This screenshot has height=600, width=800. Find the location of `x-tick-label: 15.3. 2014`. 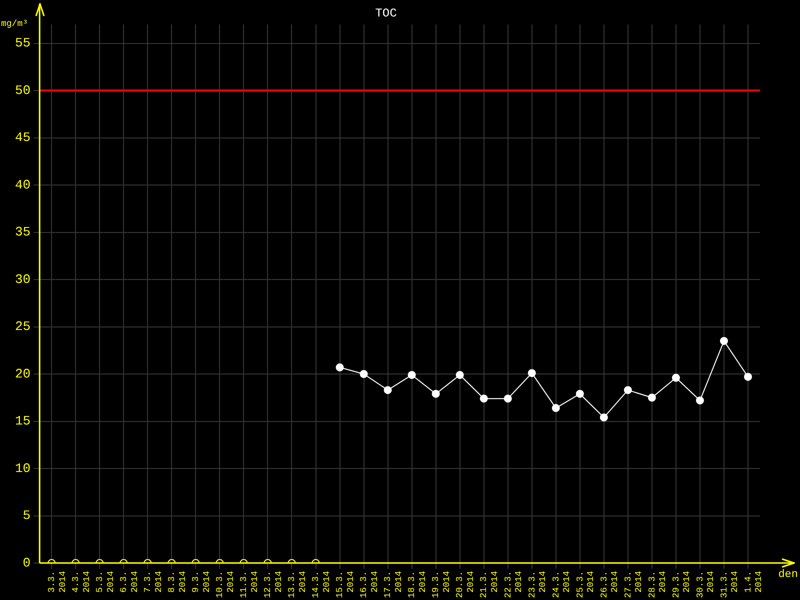

x-tick-label: 15.3. 2014 is located at coordinates (345, 584).